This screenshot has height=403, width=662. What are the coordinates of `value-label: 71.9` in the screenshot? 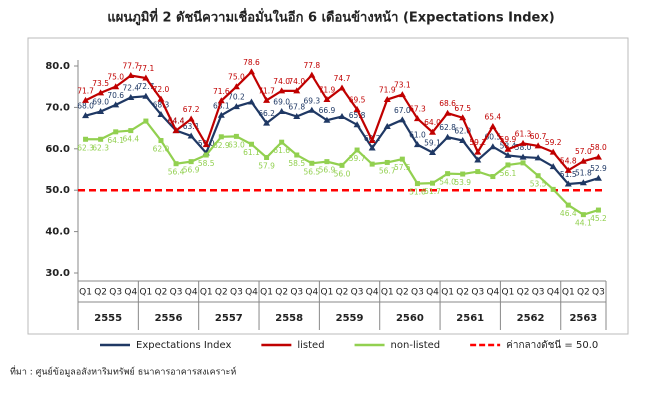 It's located at (387, 90).